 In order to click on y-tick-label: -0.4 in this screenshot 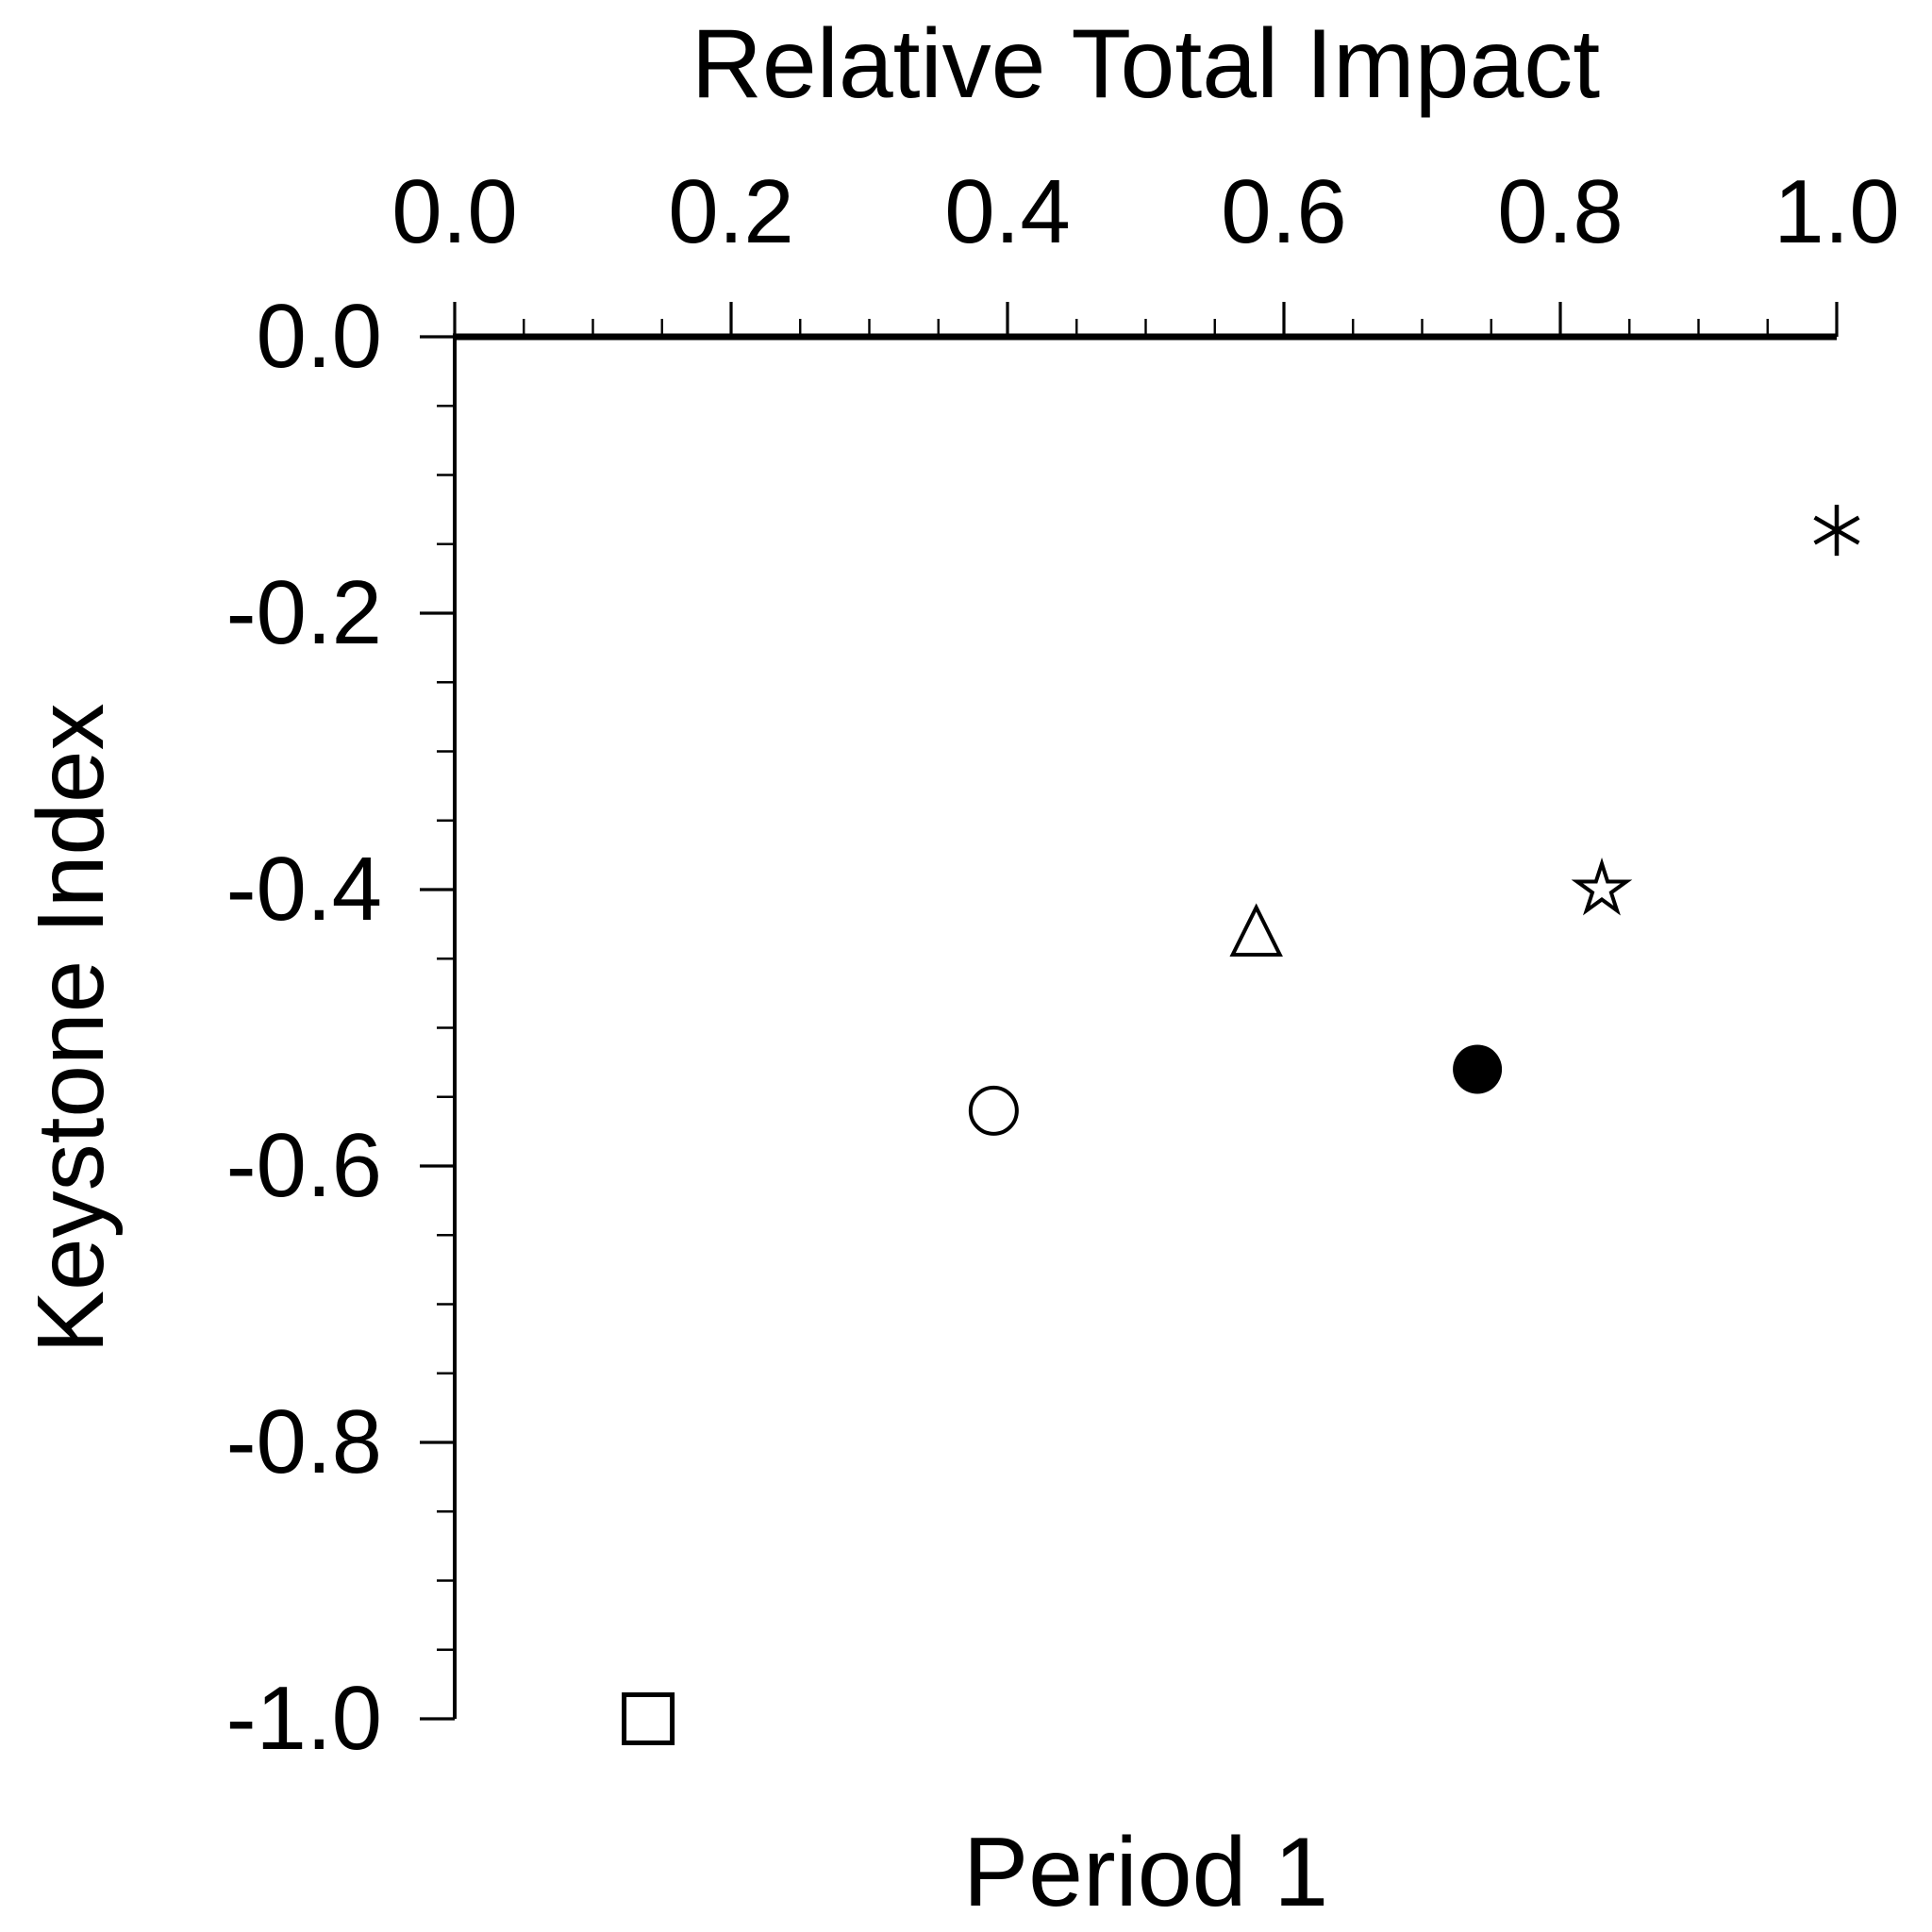, I will do `click(304, 889)`.